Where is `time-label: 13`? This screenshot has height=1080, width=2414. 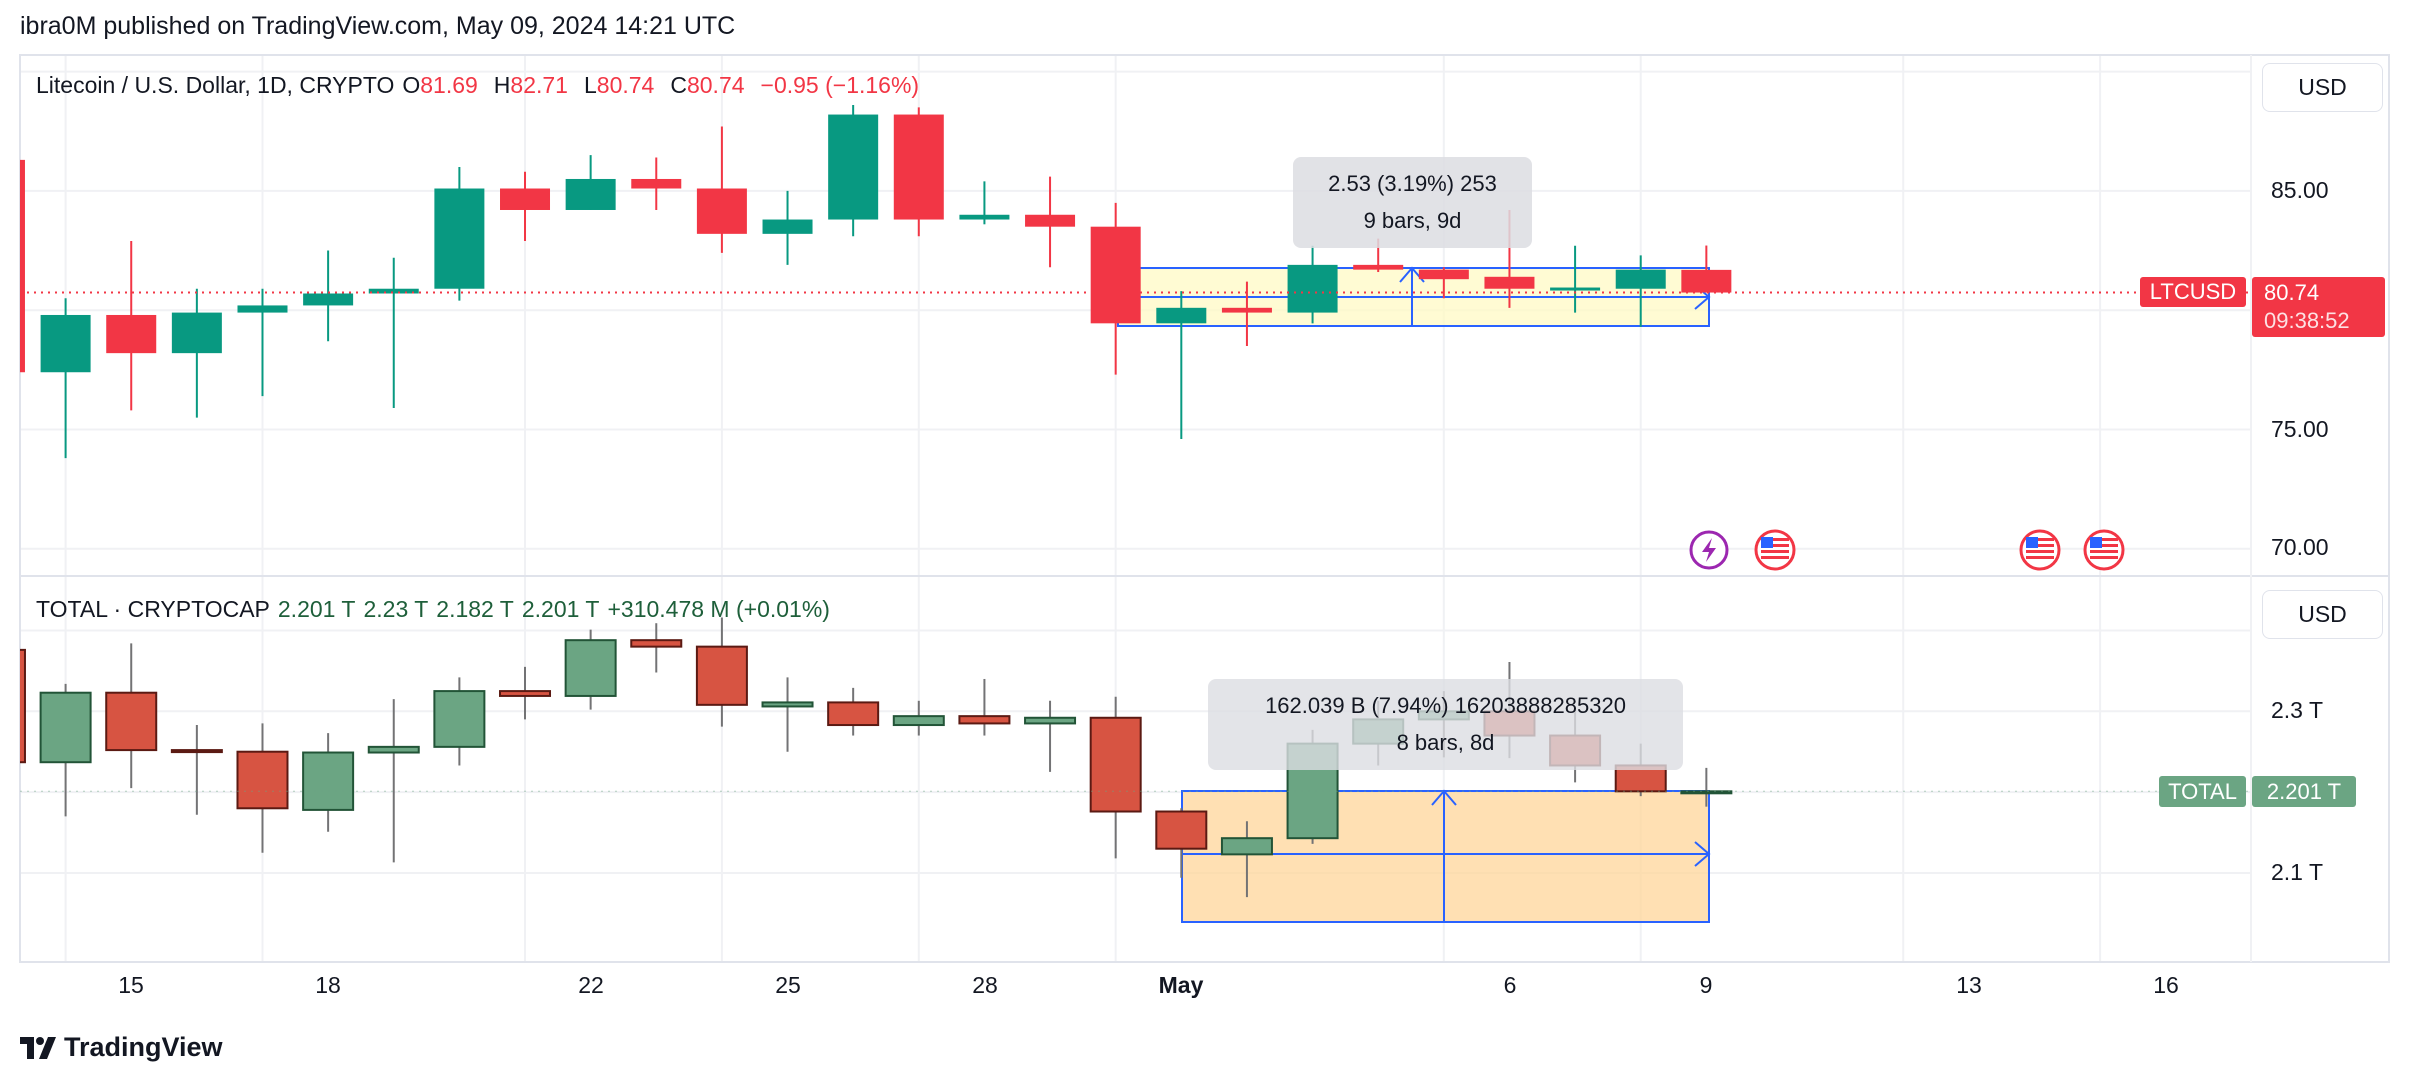 time-label: 13 is located at coordinates (1969, 985).